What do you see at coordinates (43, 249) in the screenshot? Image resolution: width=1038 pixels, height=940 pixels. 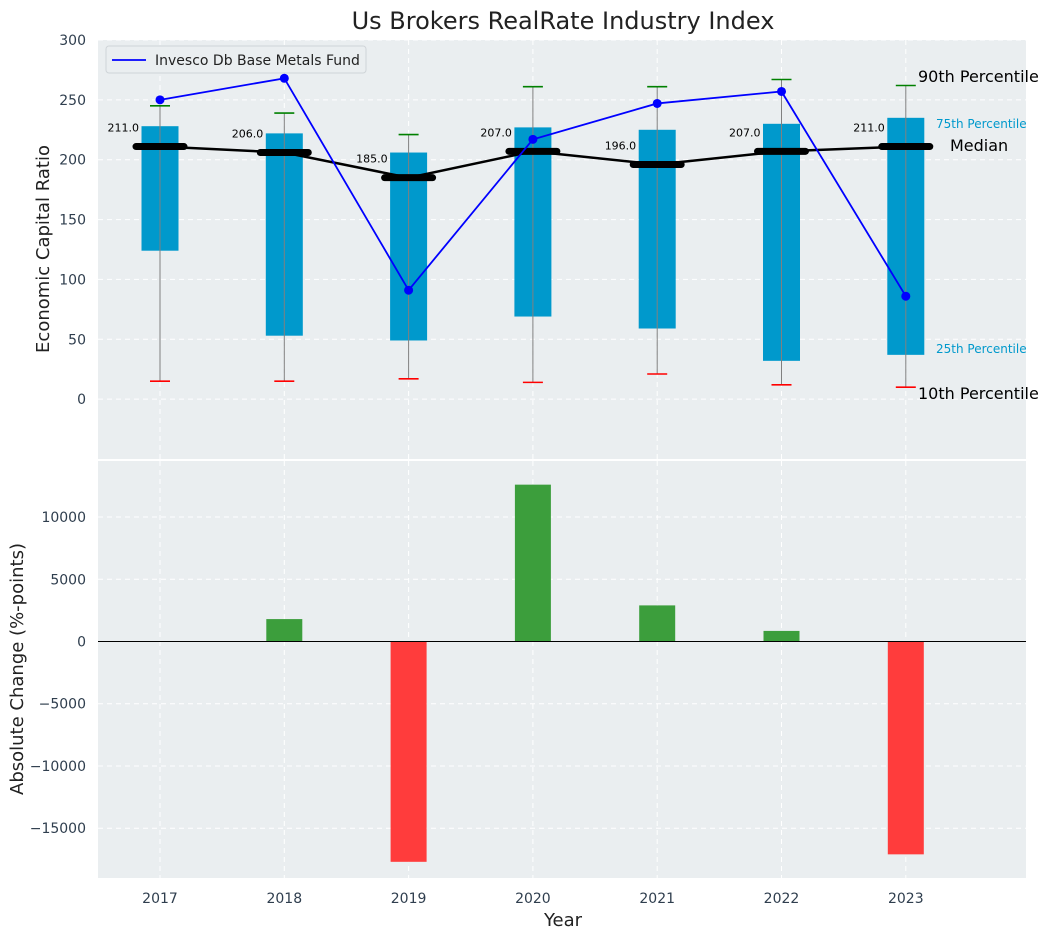 I see `top-y-axis-label: Economic Capital Ratio` at bounding box center [43, 249].